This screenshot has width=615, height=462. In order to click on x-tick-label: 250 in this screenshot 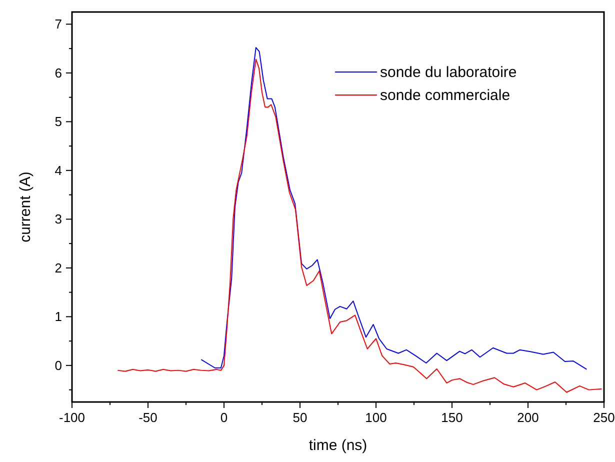, I will do `click(604, 417)`.